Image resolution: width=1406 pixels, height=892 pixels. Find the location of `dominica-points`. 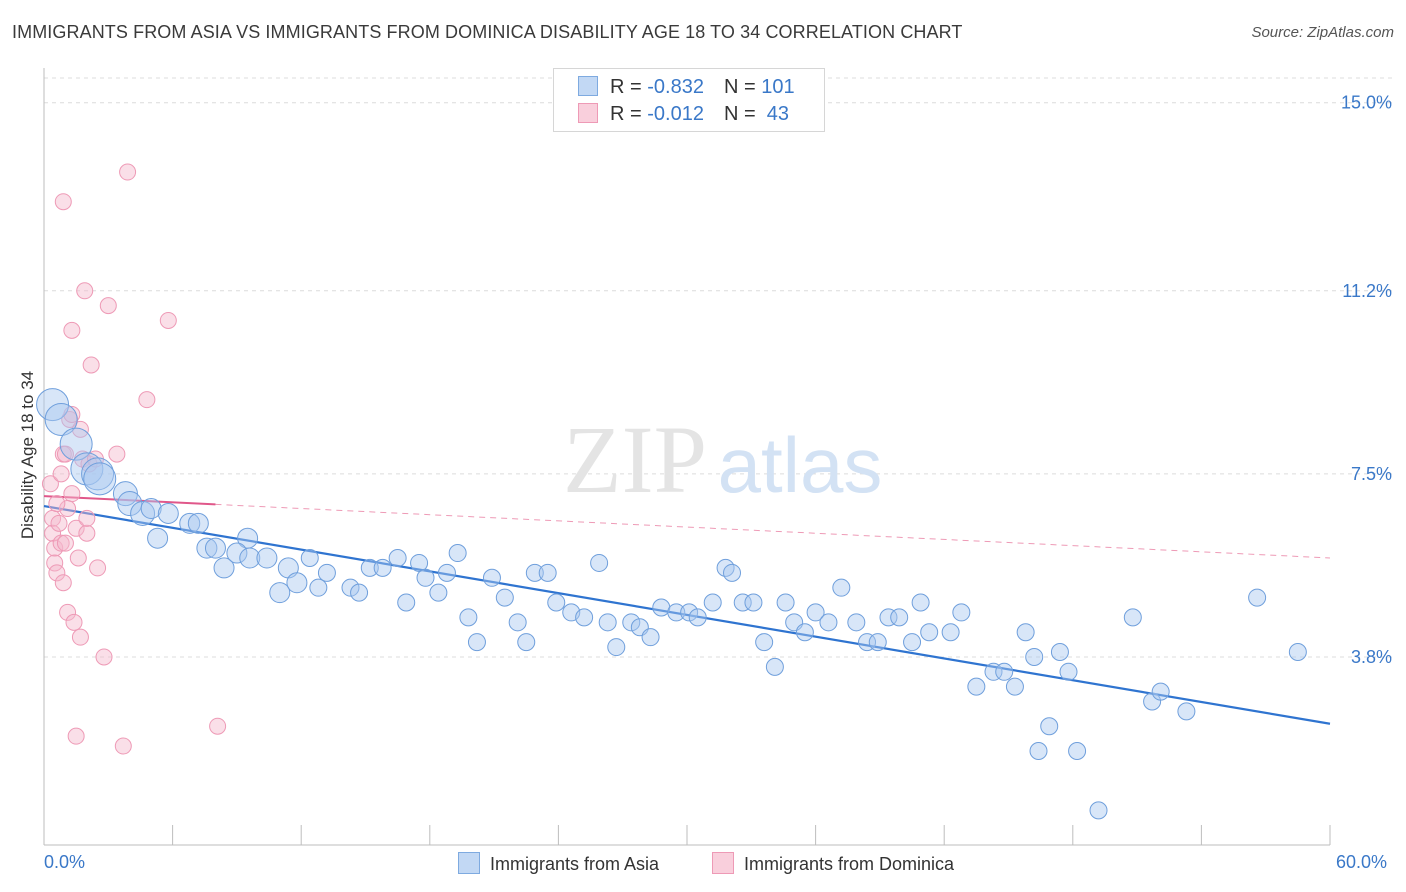

dominica-points is located at coordinates (134, 459).